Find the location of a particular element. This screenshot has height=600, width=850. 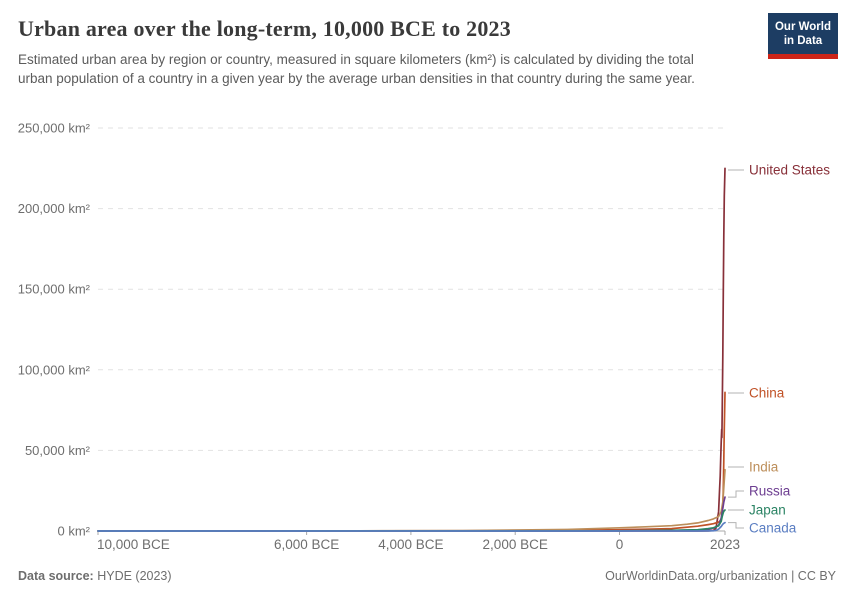

owid-logo: Our World in Data is located at coordinates (803, 36).